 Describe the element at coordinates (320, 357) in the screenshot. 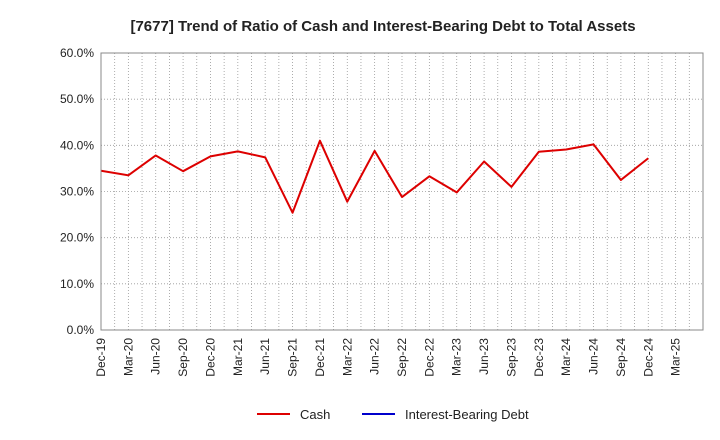

I see `x-tick-label: Dec-21` at that location.